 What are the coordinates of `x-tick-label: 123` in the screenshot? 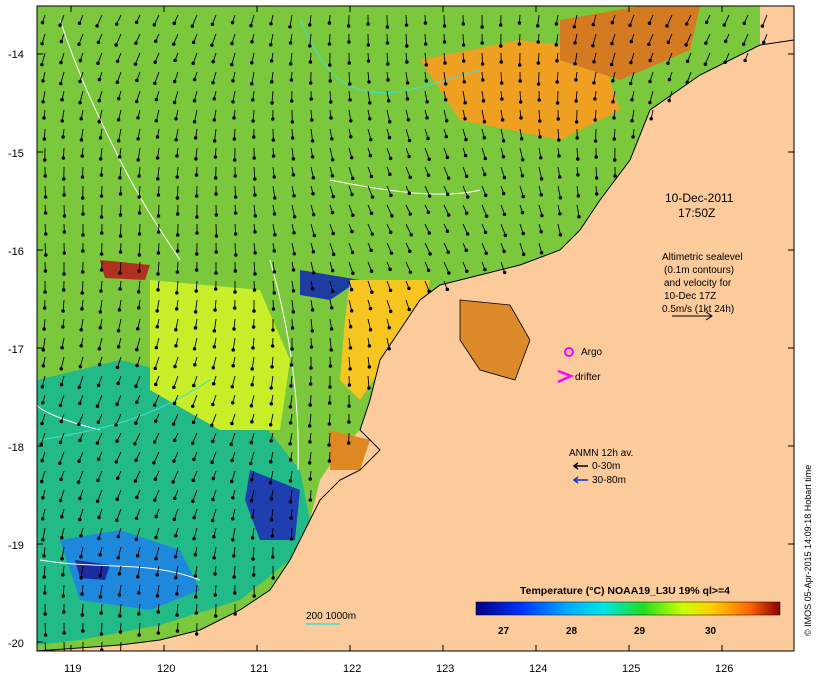 It's located at (445, 669).